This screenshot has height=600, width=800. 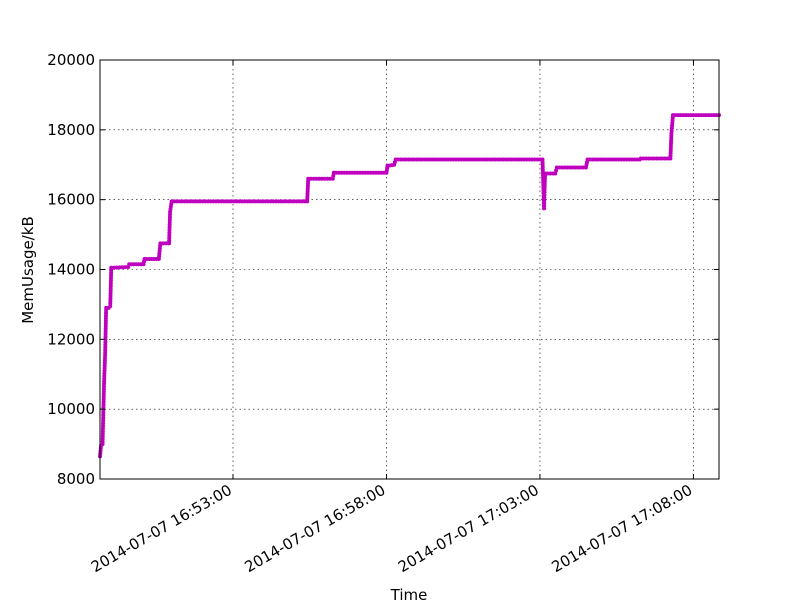 What do you see at coordinates (161, 528) in the screenshot?
I see `x-tick-label: 2014-07-07 16:53:00` at bounding box center [161, 528].